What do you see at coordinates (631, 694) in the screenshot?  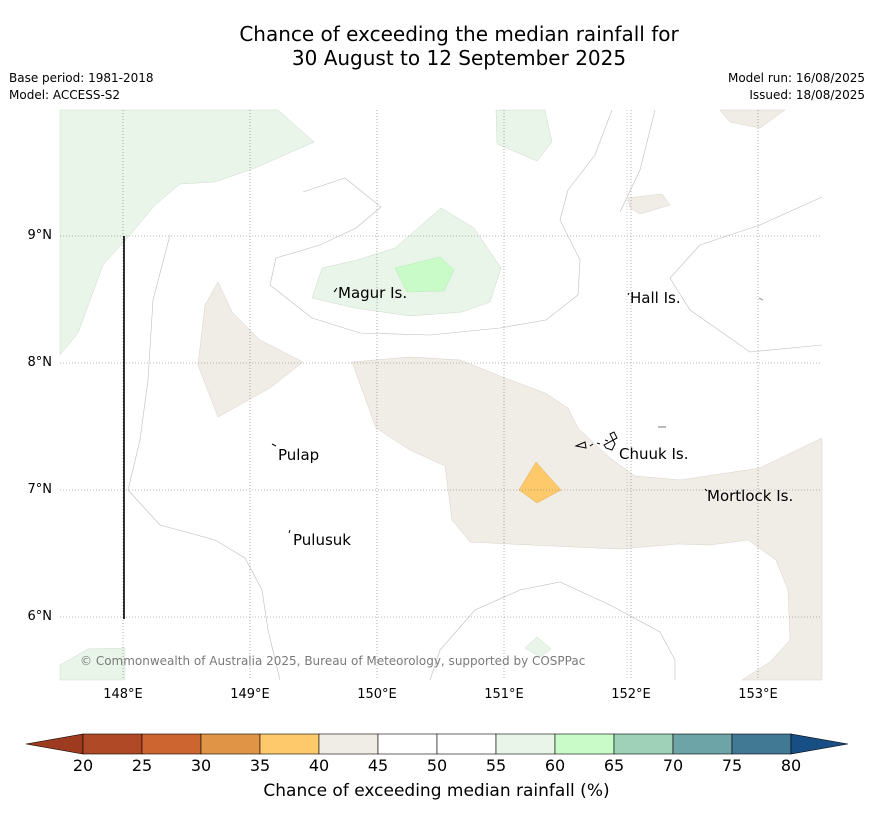 I see `lon-tick-152e: 152°E` at bounding box center [631, 694].